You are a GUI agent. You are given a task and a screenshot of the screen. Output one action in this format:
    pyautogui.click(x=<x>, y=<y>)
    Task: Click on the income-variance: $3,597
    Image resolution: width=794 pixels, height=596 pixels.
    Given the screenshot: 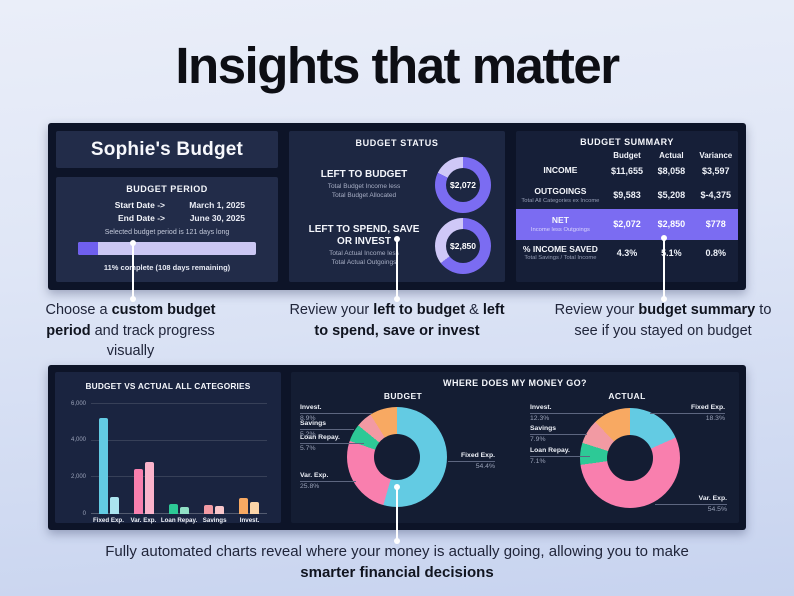 What is the action you would take?
    pyautogui.click(x=716, y=171)
    